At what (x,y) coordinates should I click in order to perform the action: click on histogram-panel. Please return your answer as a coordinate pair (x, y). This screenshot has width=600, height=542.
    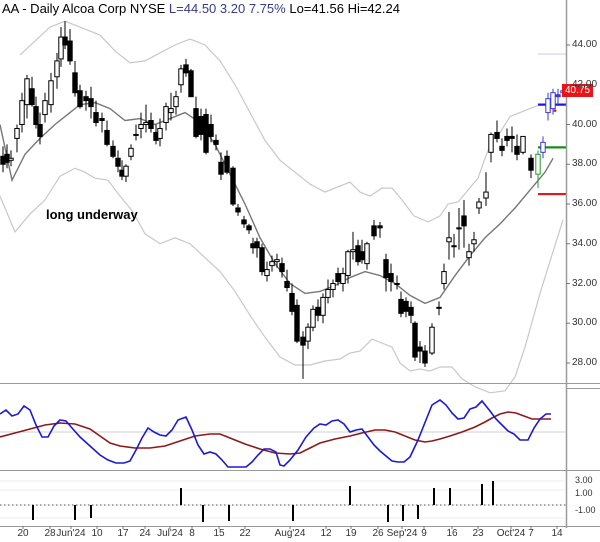
    Looking at the image, I should click on (283, 501).